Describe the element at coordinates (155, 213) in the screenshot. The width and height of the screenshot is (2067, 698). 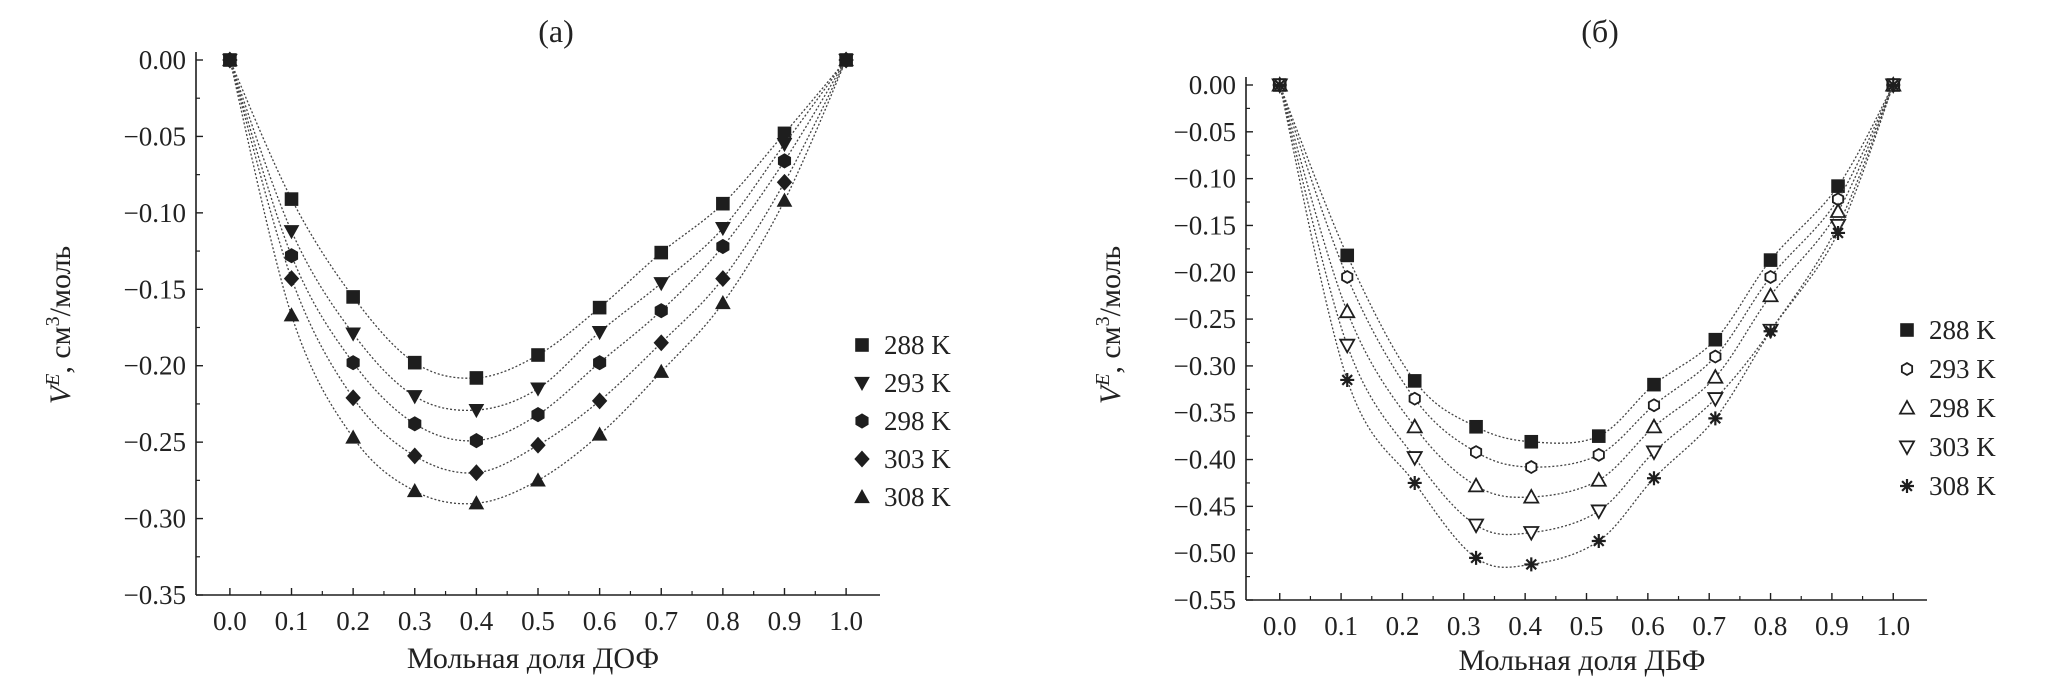
I see `y-tick-label: −0.10` at that location.